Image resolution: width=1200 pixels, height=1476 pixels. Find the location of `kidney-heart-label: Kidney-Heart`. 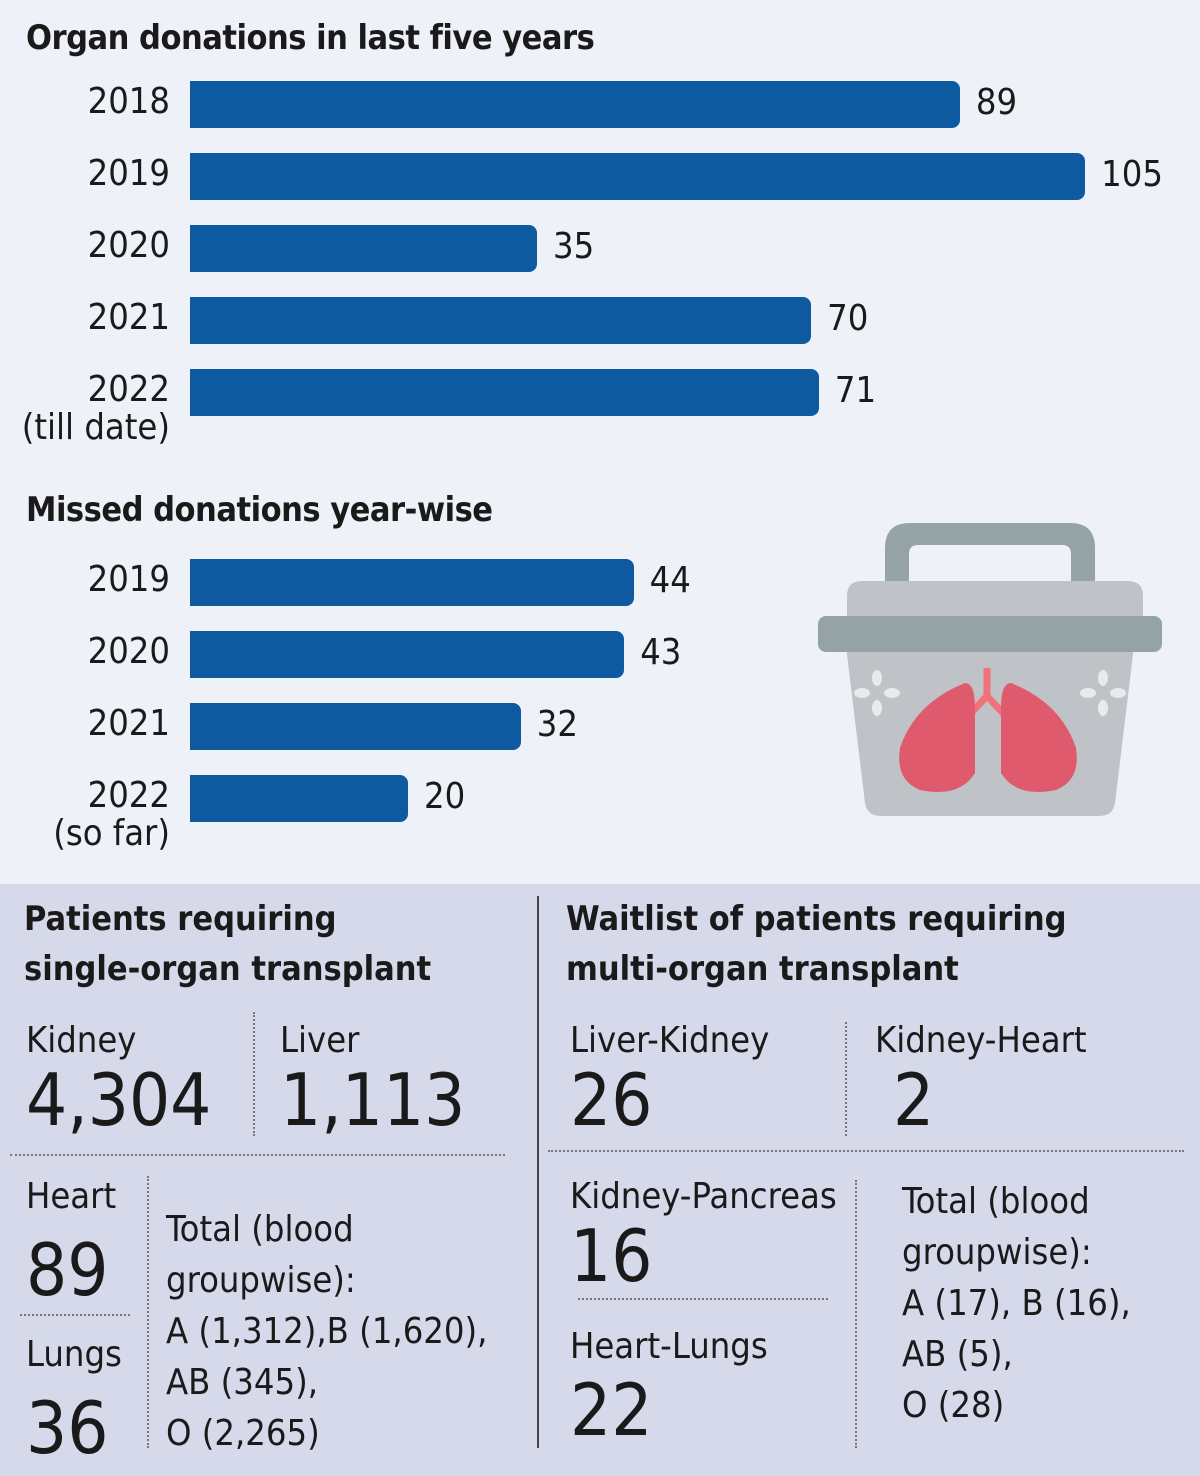

kidney-heart-label: Kidney-Heart is located at coordinates (981, 1040).